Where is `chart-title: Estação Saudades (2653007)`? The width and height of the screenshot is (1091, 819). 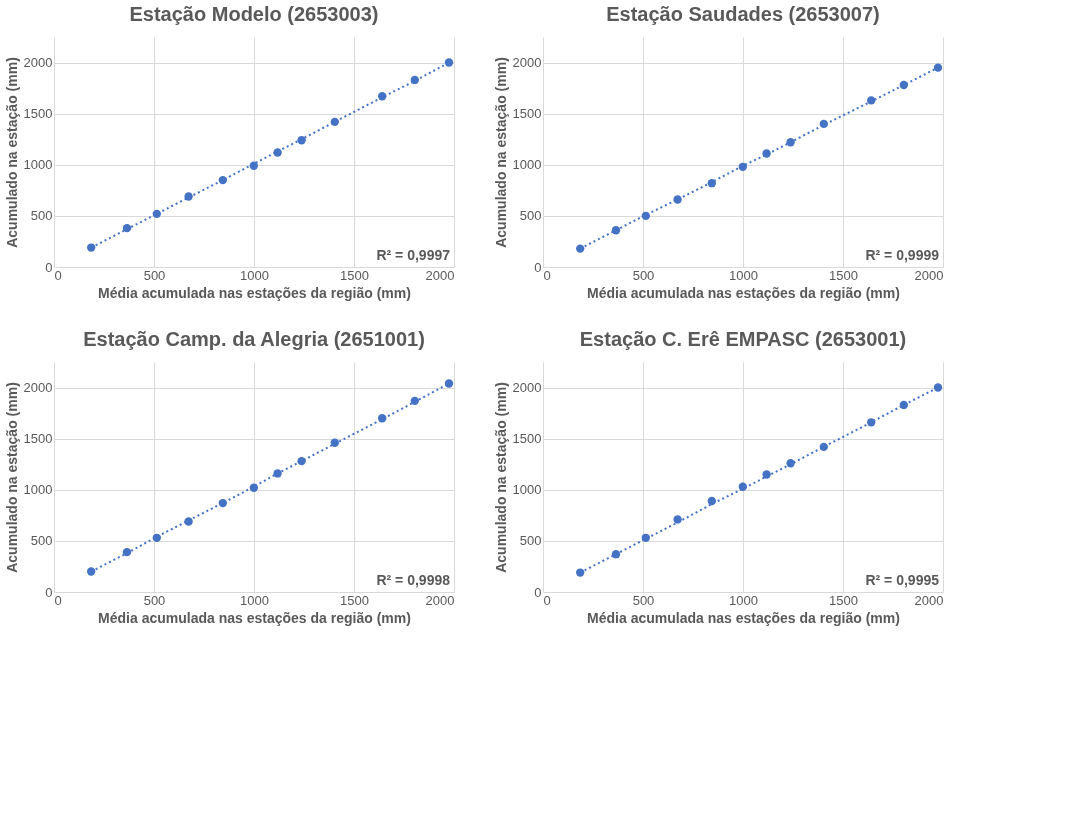 chart-title: Estação Saudades (2653007) is located at coordinates (743, 14).